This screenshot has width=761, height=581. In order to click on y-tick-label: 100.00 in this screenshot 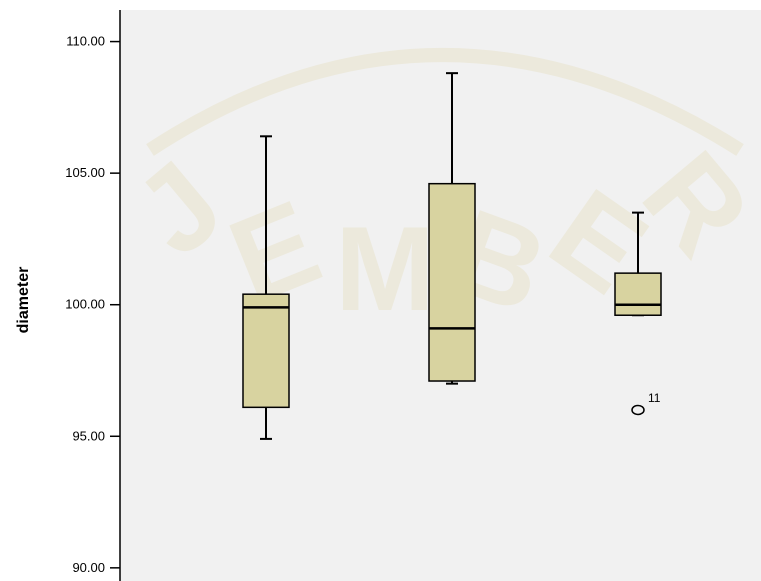, I will do `click(85, 304)`.